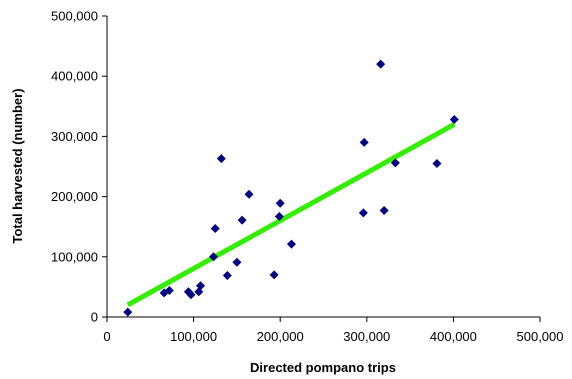 The height and width of the screenshot is (379, 572). What do you see at coordinates (74, 16) in the screenshot?
I see `y-tick-label: 500,000` at bounding box center [74, 16].